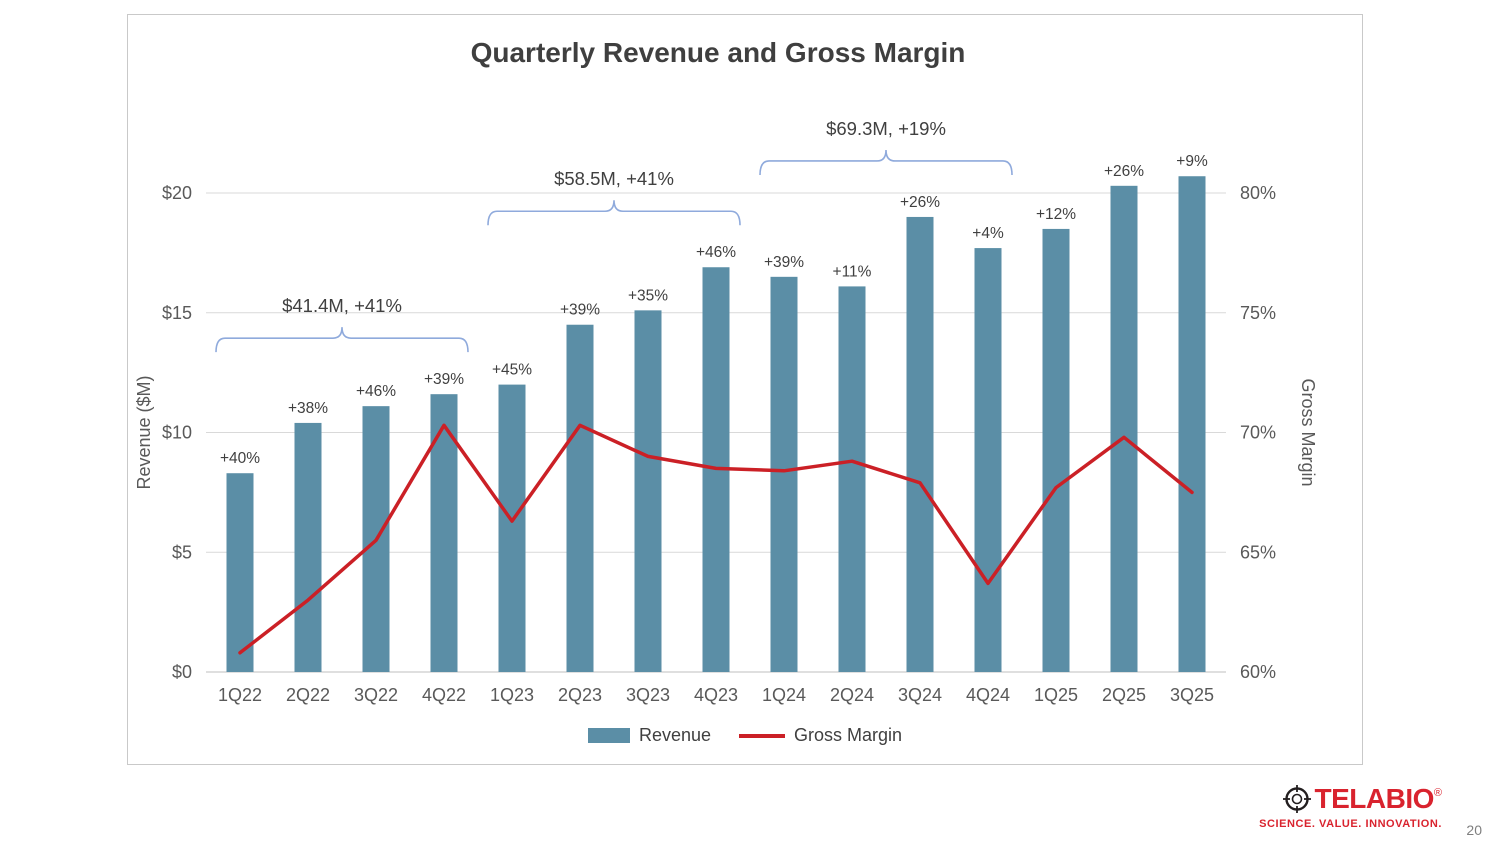  Describe the element at coordinates (1258, 433) in the screenshot. I see `right-tick-70%: 70%` at that location.